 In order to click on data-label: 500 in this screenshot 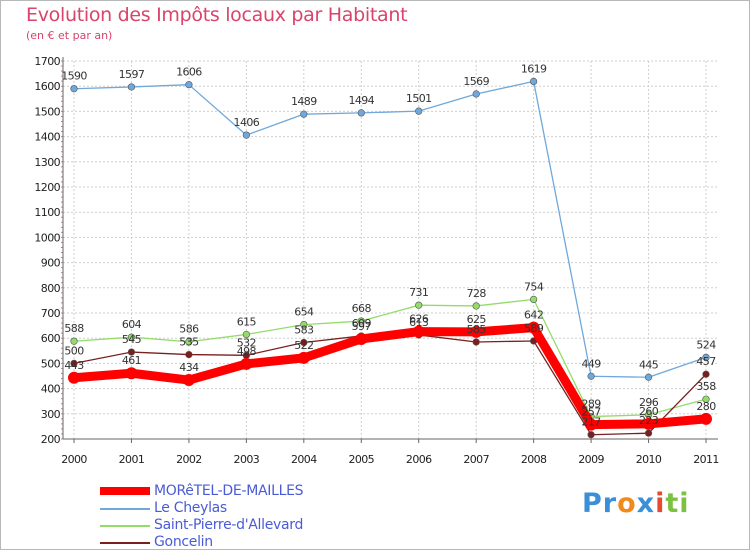, I will do `click(74, 350)`.